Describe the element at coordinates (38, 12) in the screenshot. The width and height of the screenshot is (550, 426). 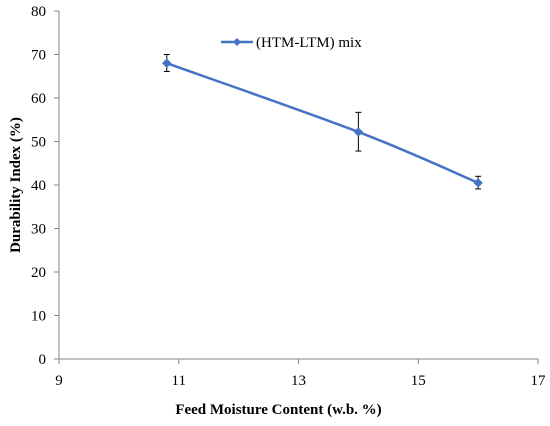
I see `y-tick-label: 80` at that location.